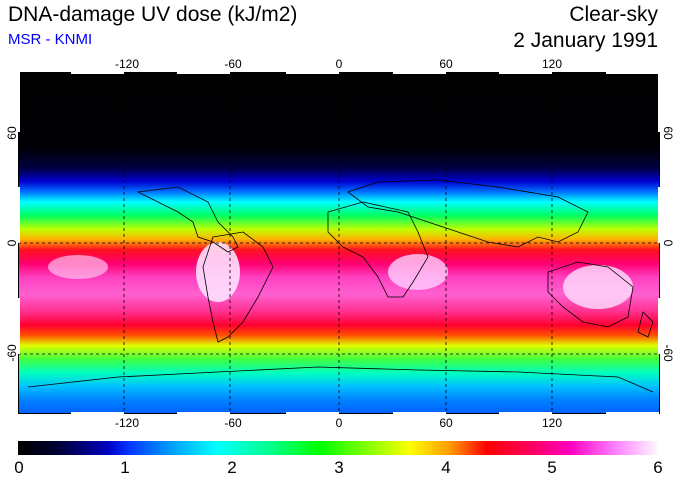 The image size is (678, 480). Describe the element at coordinates (232, 467) in the screenshot. I see `colorbar-label-2: 2` at that location.